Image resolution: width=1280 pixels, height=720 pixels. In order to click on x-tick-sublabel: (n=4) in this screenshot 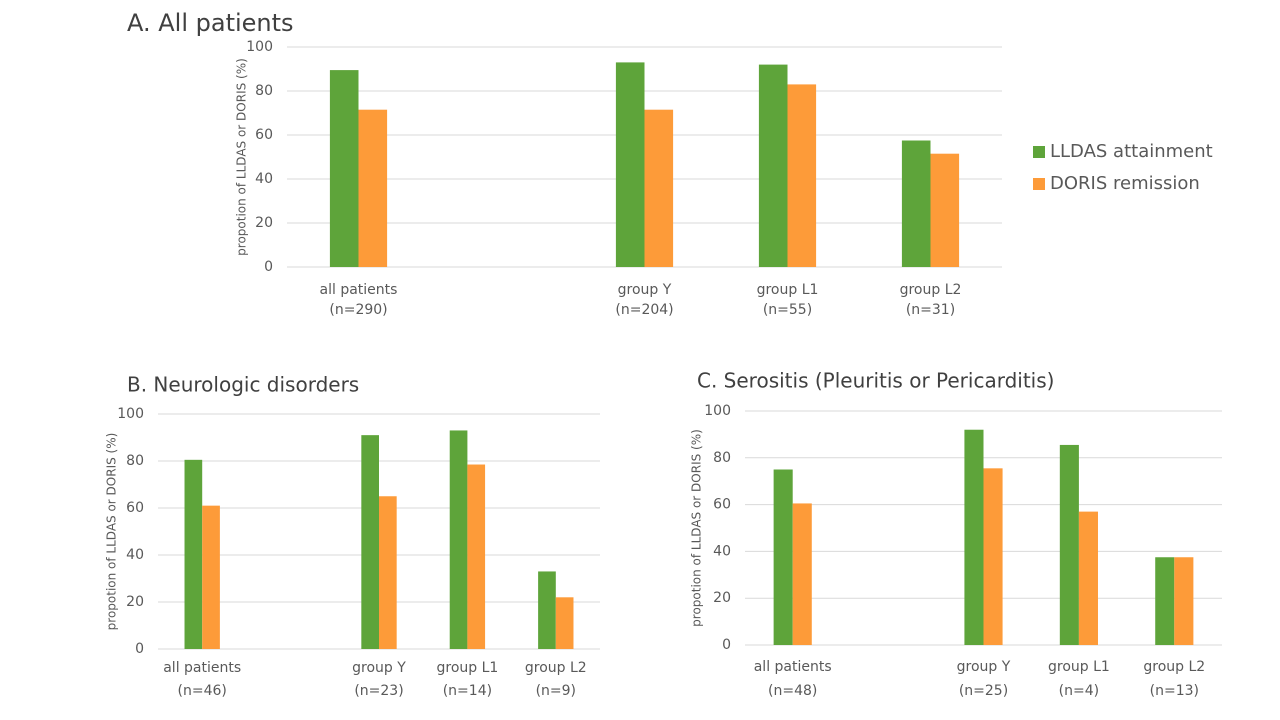, I will do `click(1079, 691)`.